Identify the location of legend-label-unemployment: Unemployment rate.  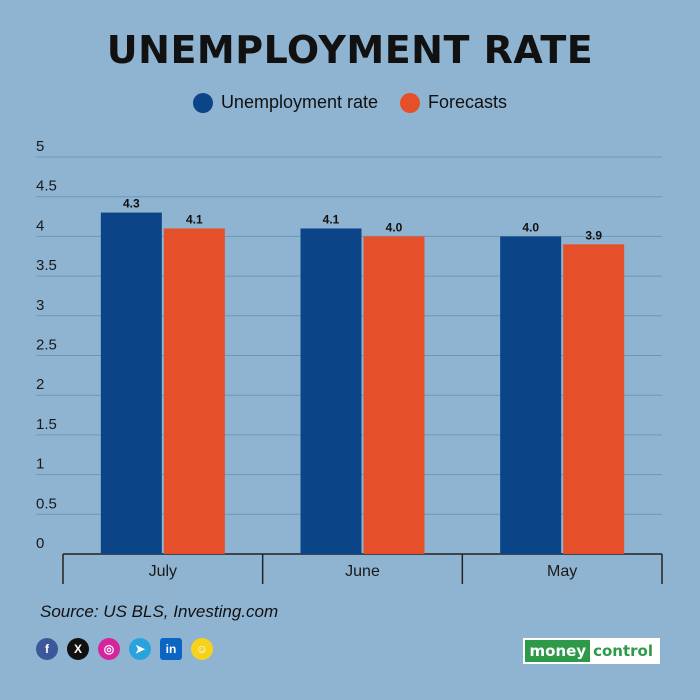
(299, 102).